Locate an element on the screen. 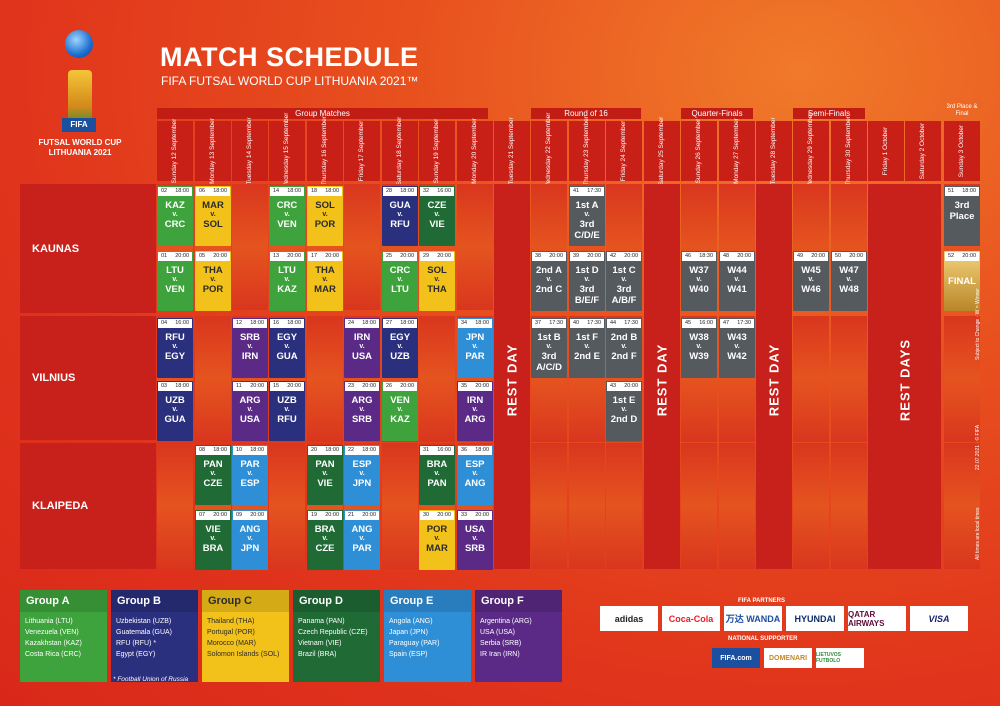  match-card: 02 18:00 KAZ v. CRC is located at coordinates (175, 216).